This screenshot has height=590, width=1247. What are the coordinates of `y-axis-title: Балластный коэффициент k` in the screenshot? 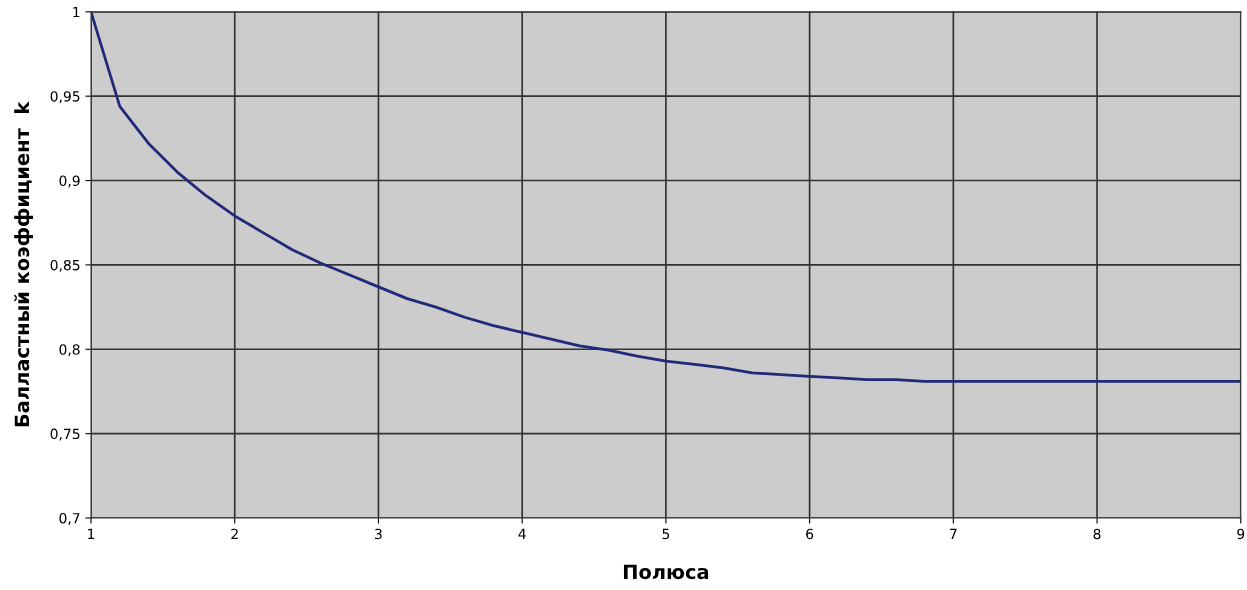 It's located at (24, 264).